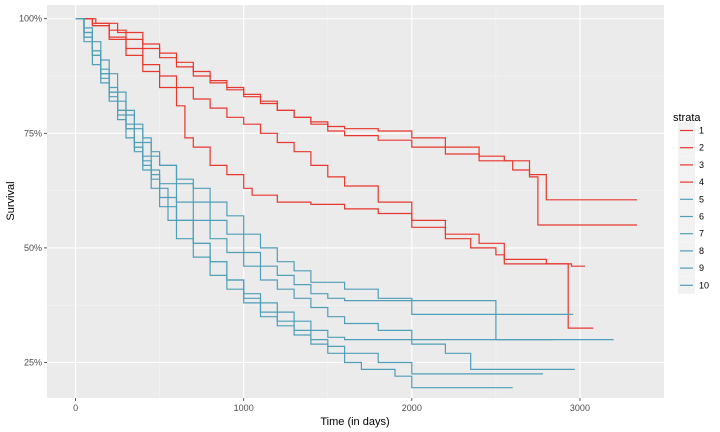 The width and height of the screenshot is (720, 432). What do you see at coordinates (701, 217) in the screenshot?
I see `legend-label-6: 6` at bounding box center [701, 217].